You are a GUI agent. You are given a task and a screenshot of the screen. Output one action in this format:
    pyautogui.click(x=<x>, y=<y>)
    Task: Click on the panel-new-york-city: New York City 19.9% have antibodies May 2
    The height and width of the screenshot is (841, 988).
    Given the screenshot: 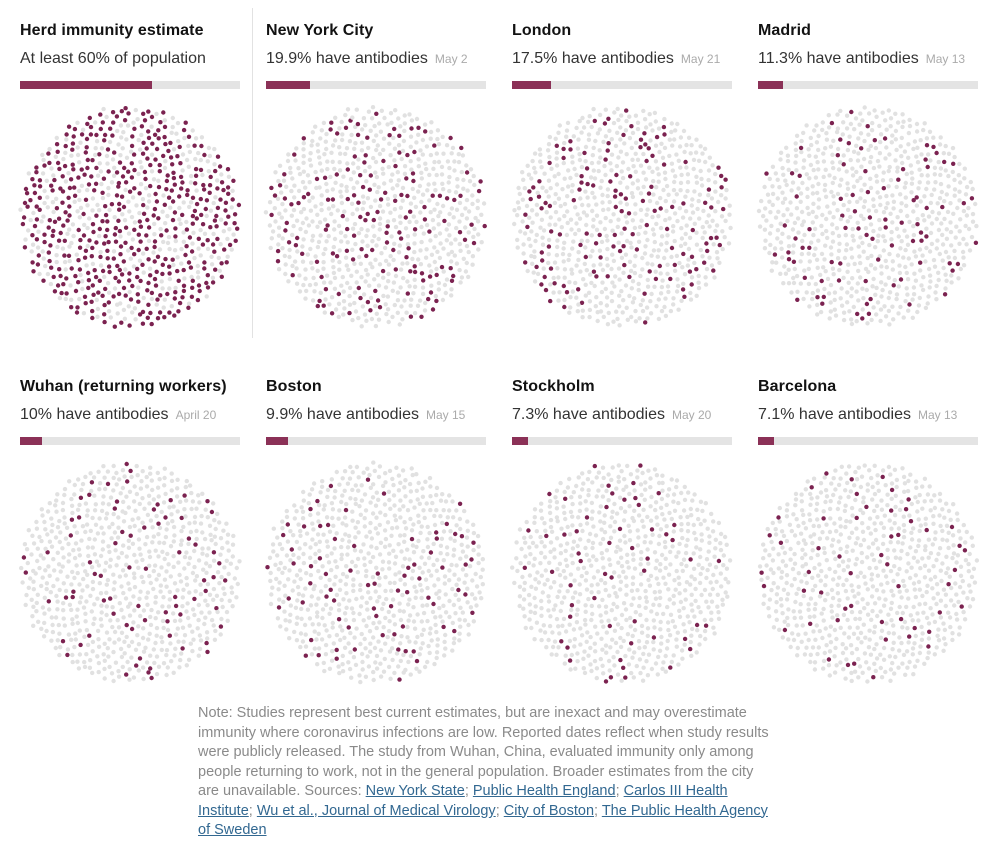 What is the action you would take?
    pyautogui.click(x=376, y=177)
    